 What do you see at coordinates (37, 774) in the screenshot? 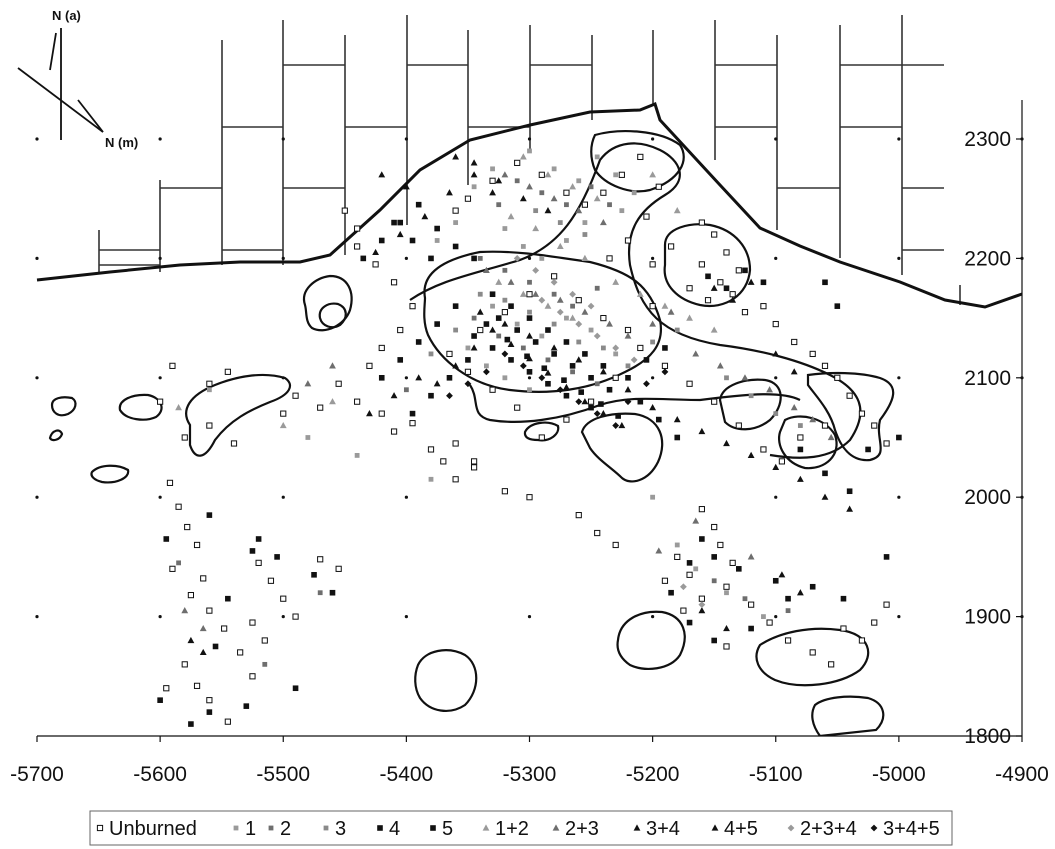
I see `x-tick-label: -5700` at bounding box center [37, 774].